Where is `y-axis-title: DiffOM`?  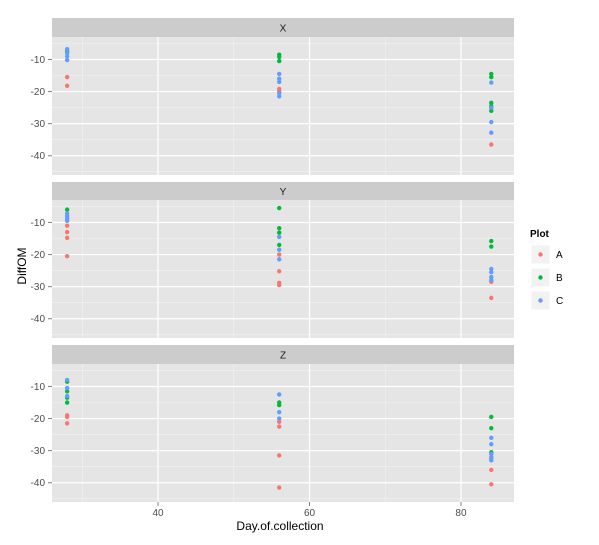
y-axis-title: DiffOM is located at coordinates (22, 265).